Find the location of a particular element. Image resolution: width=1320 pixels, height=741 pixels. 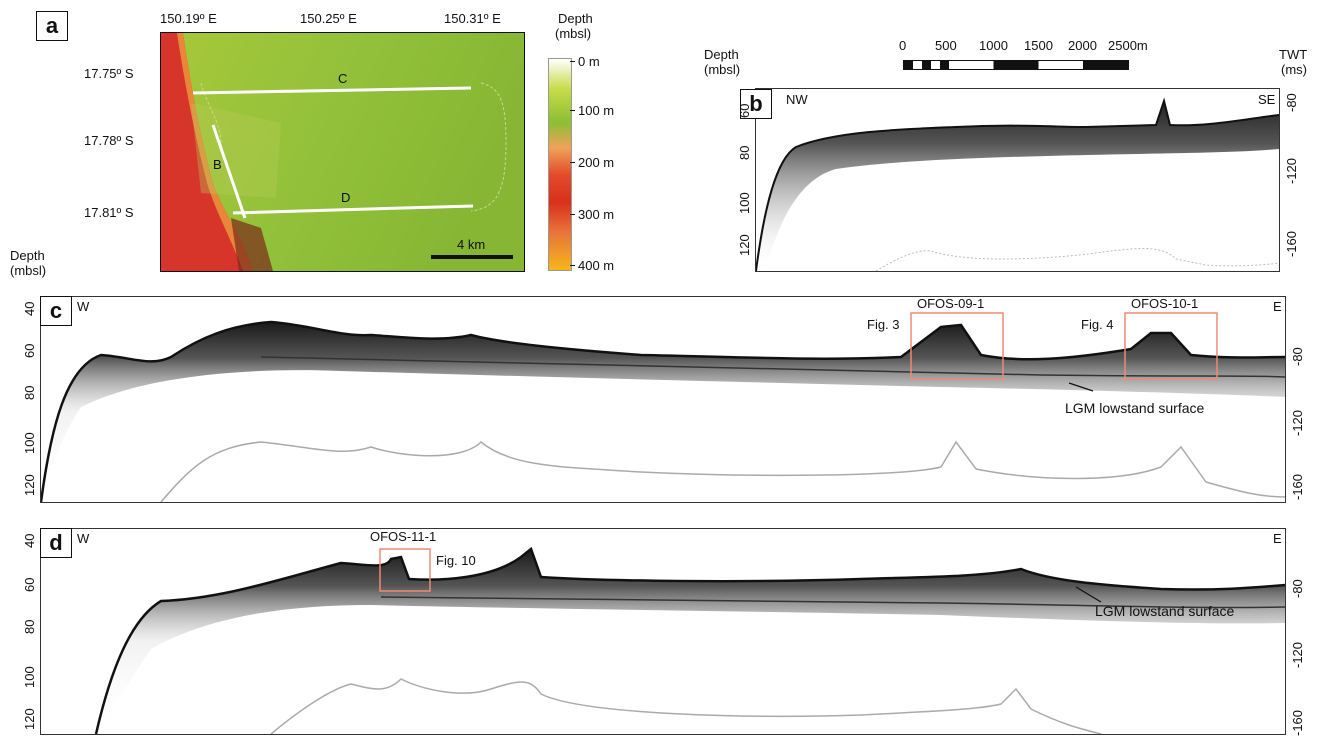

lat-label-2: 17.78º S is located at coordinates (109, 140).